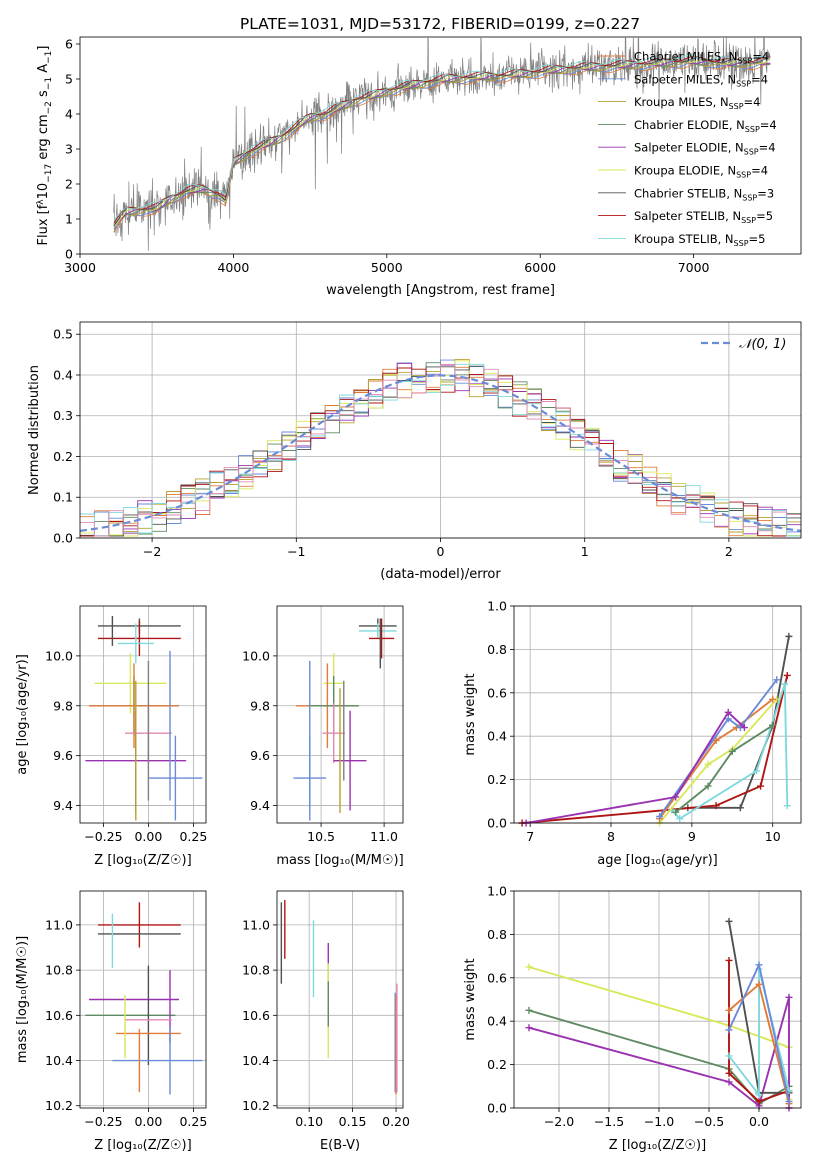 The image size is (819, 1170). Describe the element at coordinates (63, 415) in the screenshot. I see `y-tick-label: 0.3` at that location.